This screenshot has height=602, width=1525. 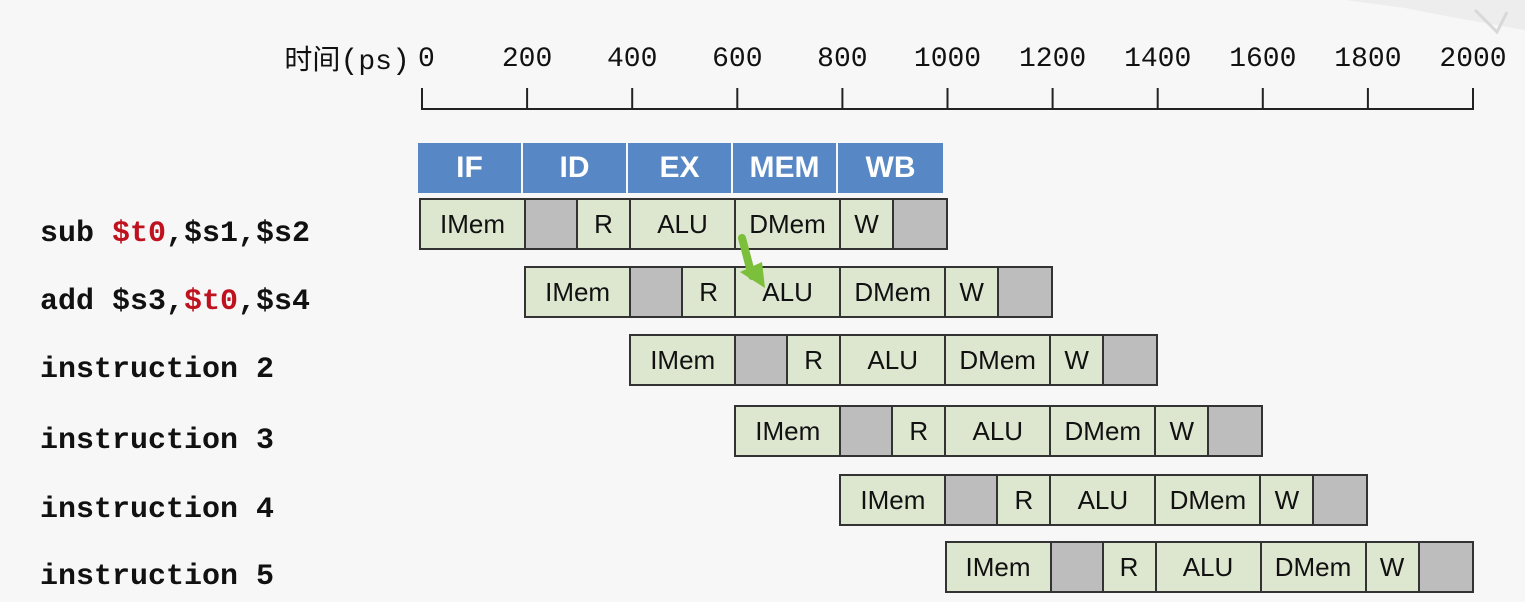 What do you see at coordinates (470, 168) in the screenshot?
I see `stage-if: IF` at bounding box center [470, 168].